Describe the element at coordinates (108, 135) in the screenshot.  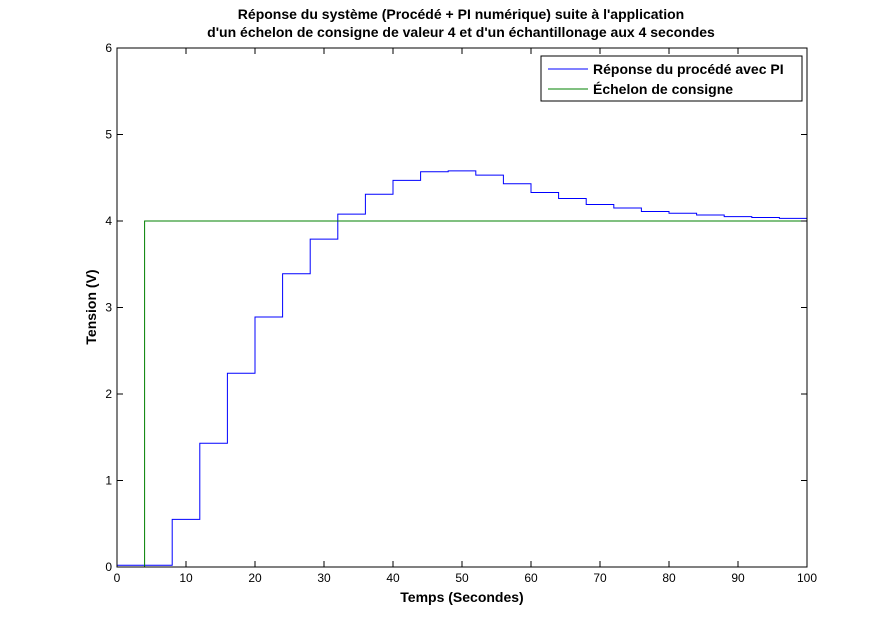
I see `y-tick-label: 5` at that location.